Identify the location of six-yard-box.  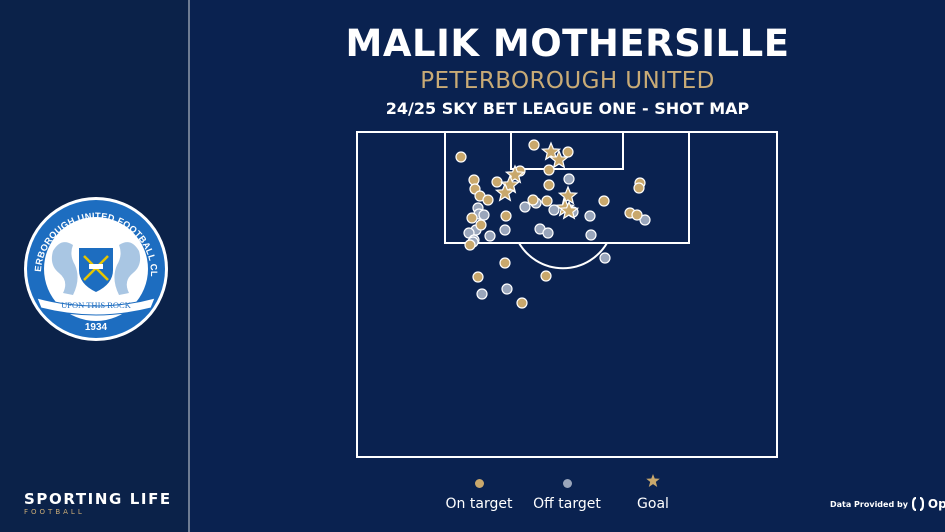
(567, 150).